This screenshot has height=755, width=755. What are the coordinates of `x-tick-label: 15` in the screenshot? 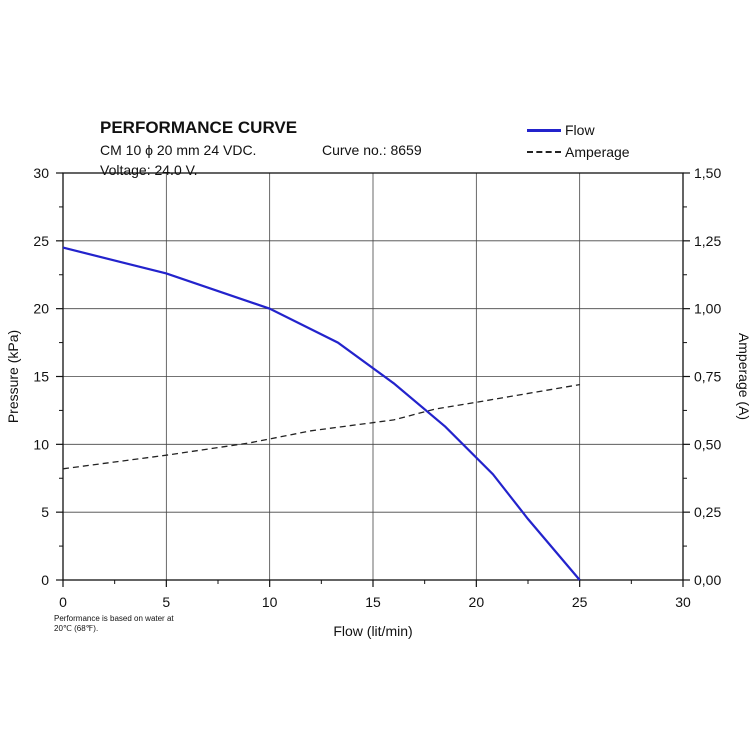 It's located at (373, 602).